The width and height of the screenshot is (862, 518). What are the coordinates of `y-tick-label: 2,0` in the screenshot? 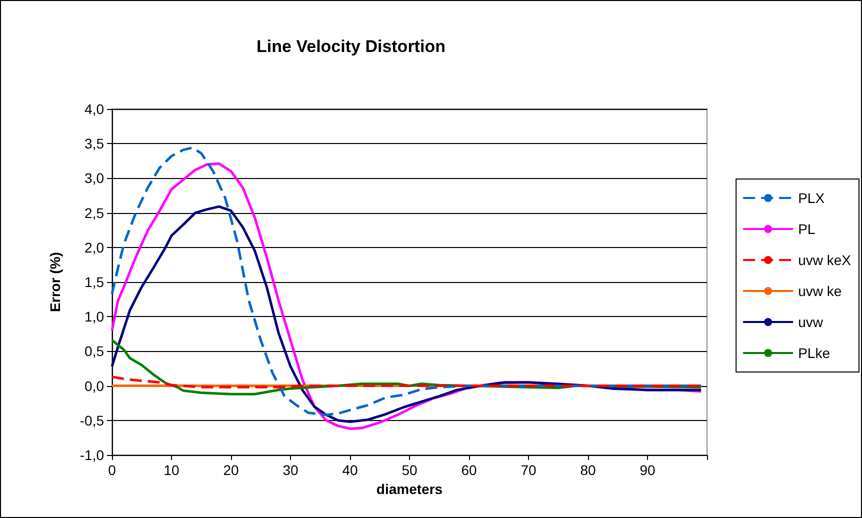 It's located at (94, 247).